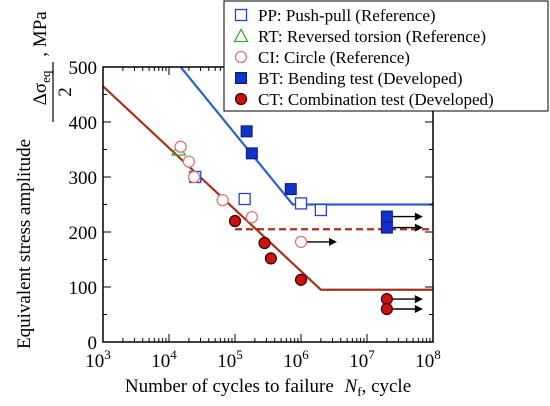 This screenshot has width=550, height=406. I want to click on x-tick-label: 10⁸, so click(428, 359).